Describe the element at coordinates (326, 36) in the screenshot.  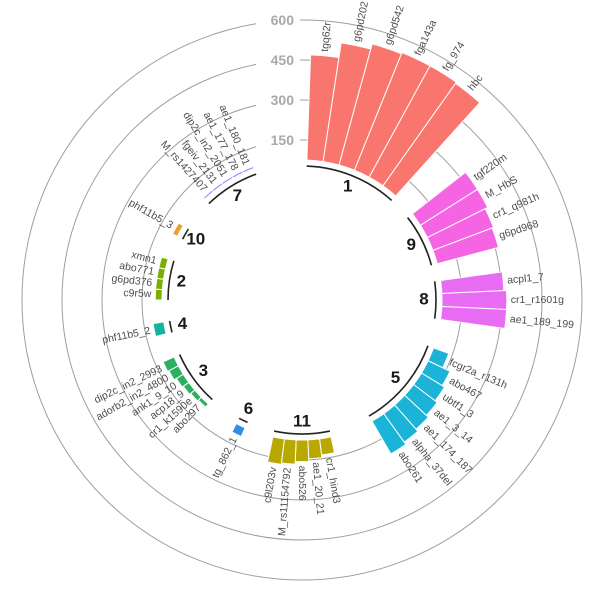
I see `bar-label: tgq62r` at that location.